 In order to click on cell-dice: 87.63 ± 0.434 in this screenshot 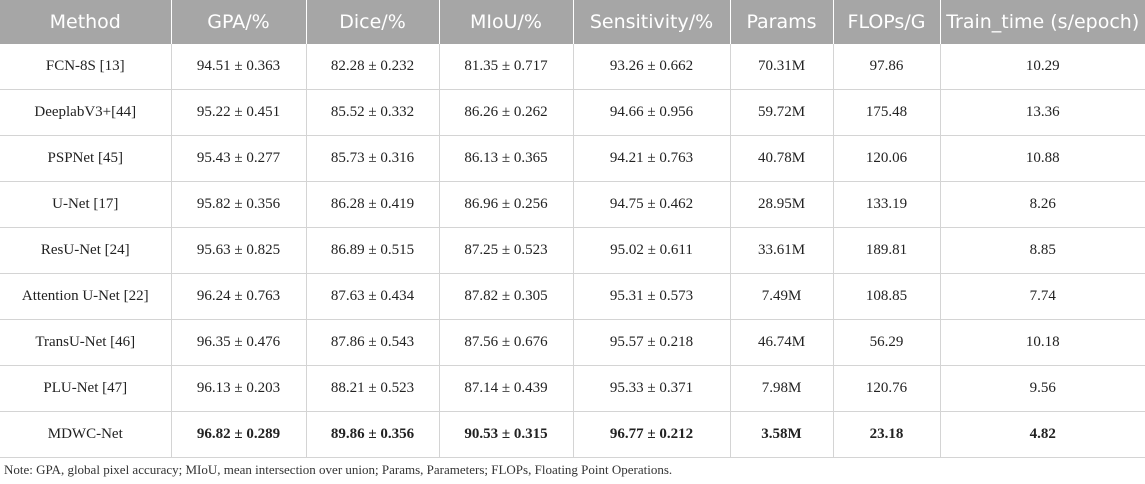, I will do `click(372, 296)`.